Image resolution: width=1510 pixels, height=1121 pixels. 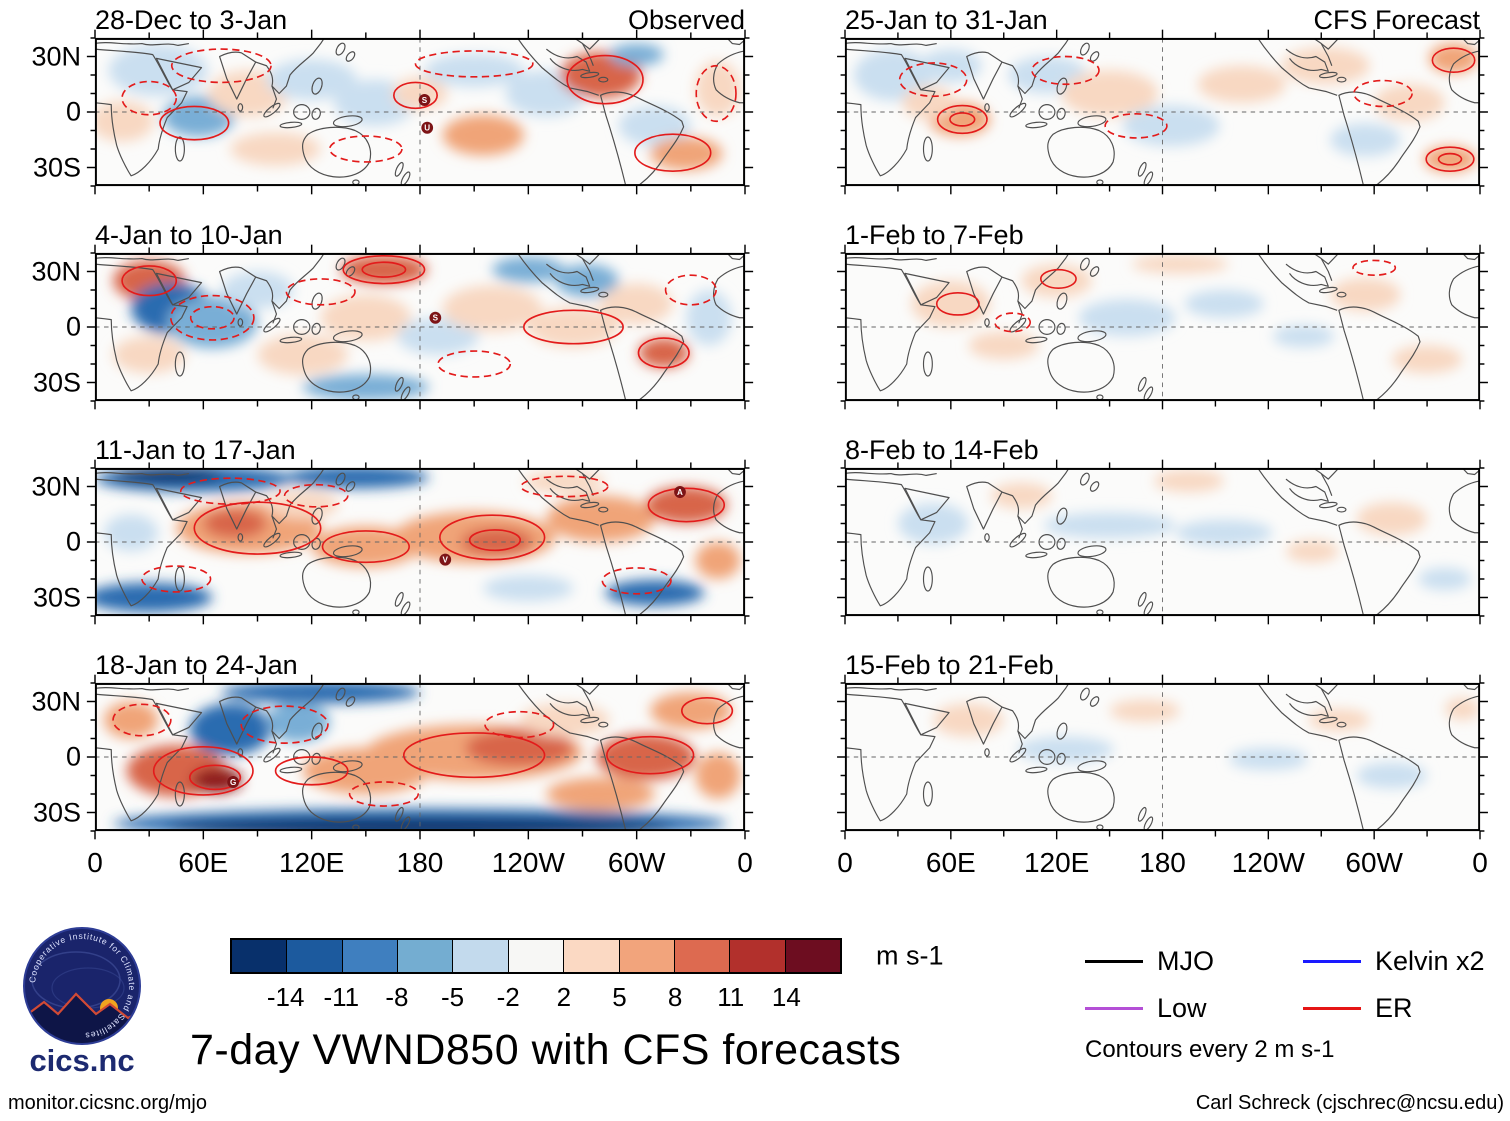 What do you see at coordinates (195, 450) in the screenshot?
I see `panel-date: 11-Jan to 17-Jan` at bounding box center [195, 450].